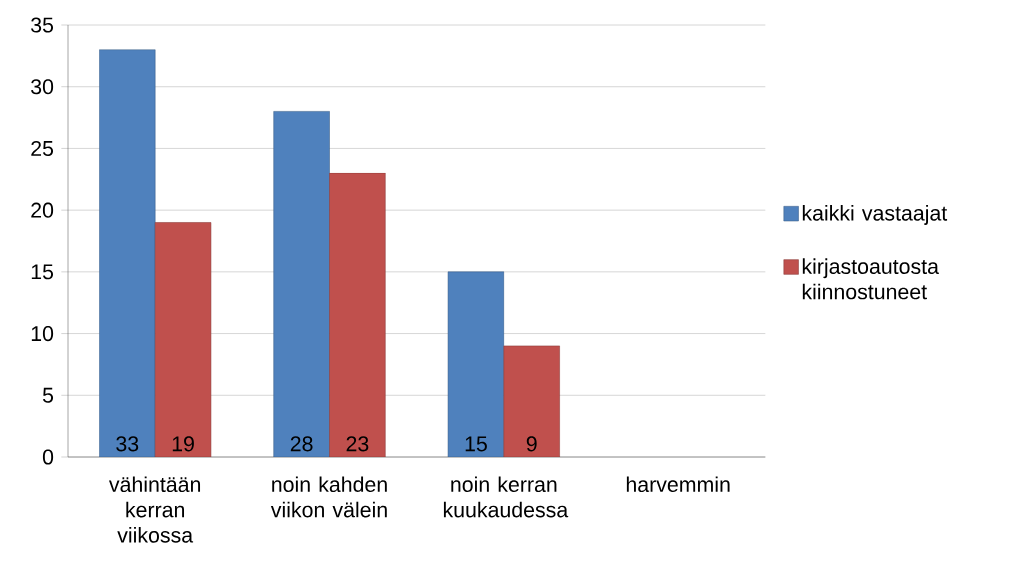 The width and height of the screenshot is (1014, 583). Describe the element at coordinates (48, 395) in the screenshot. I see `y-tick-label: 5` at that location.